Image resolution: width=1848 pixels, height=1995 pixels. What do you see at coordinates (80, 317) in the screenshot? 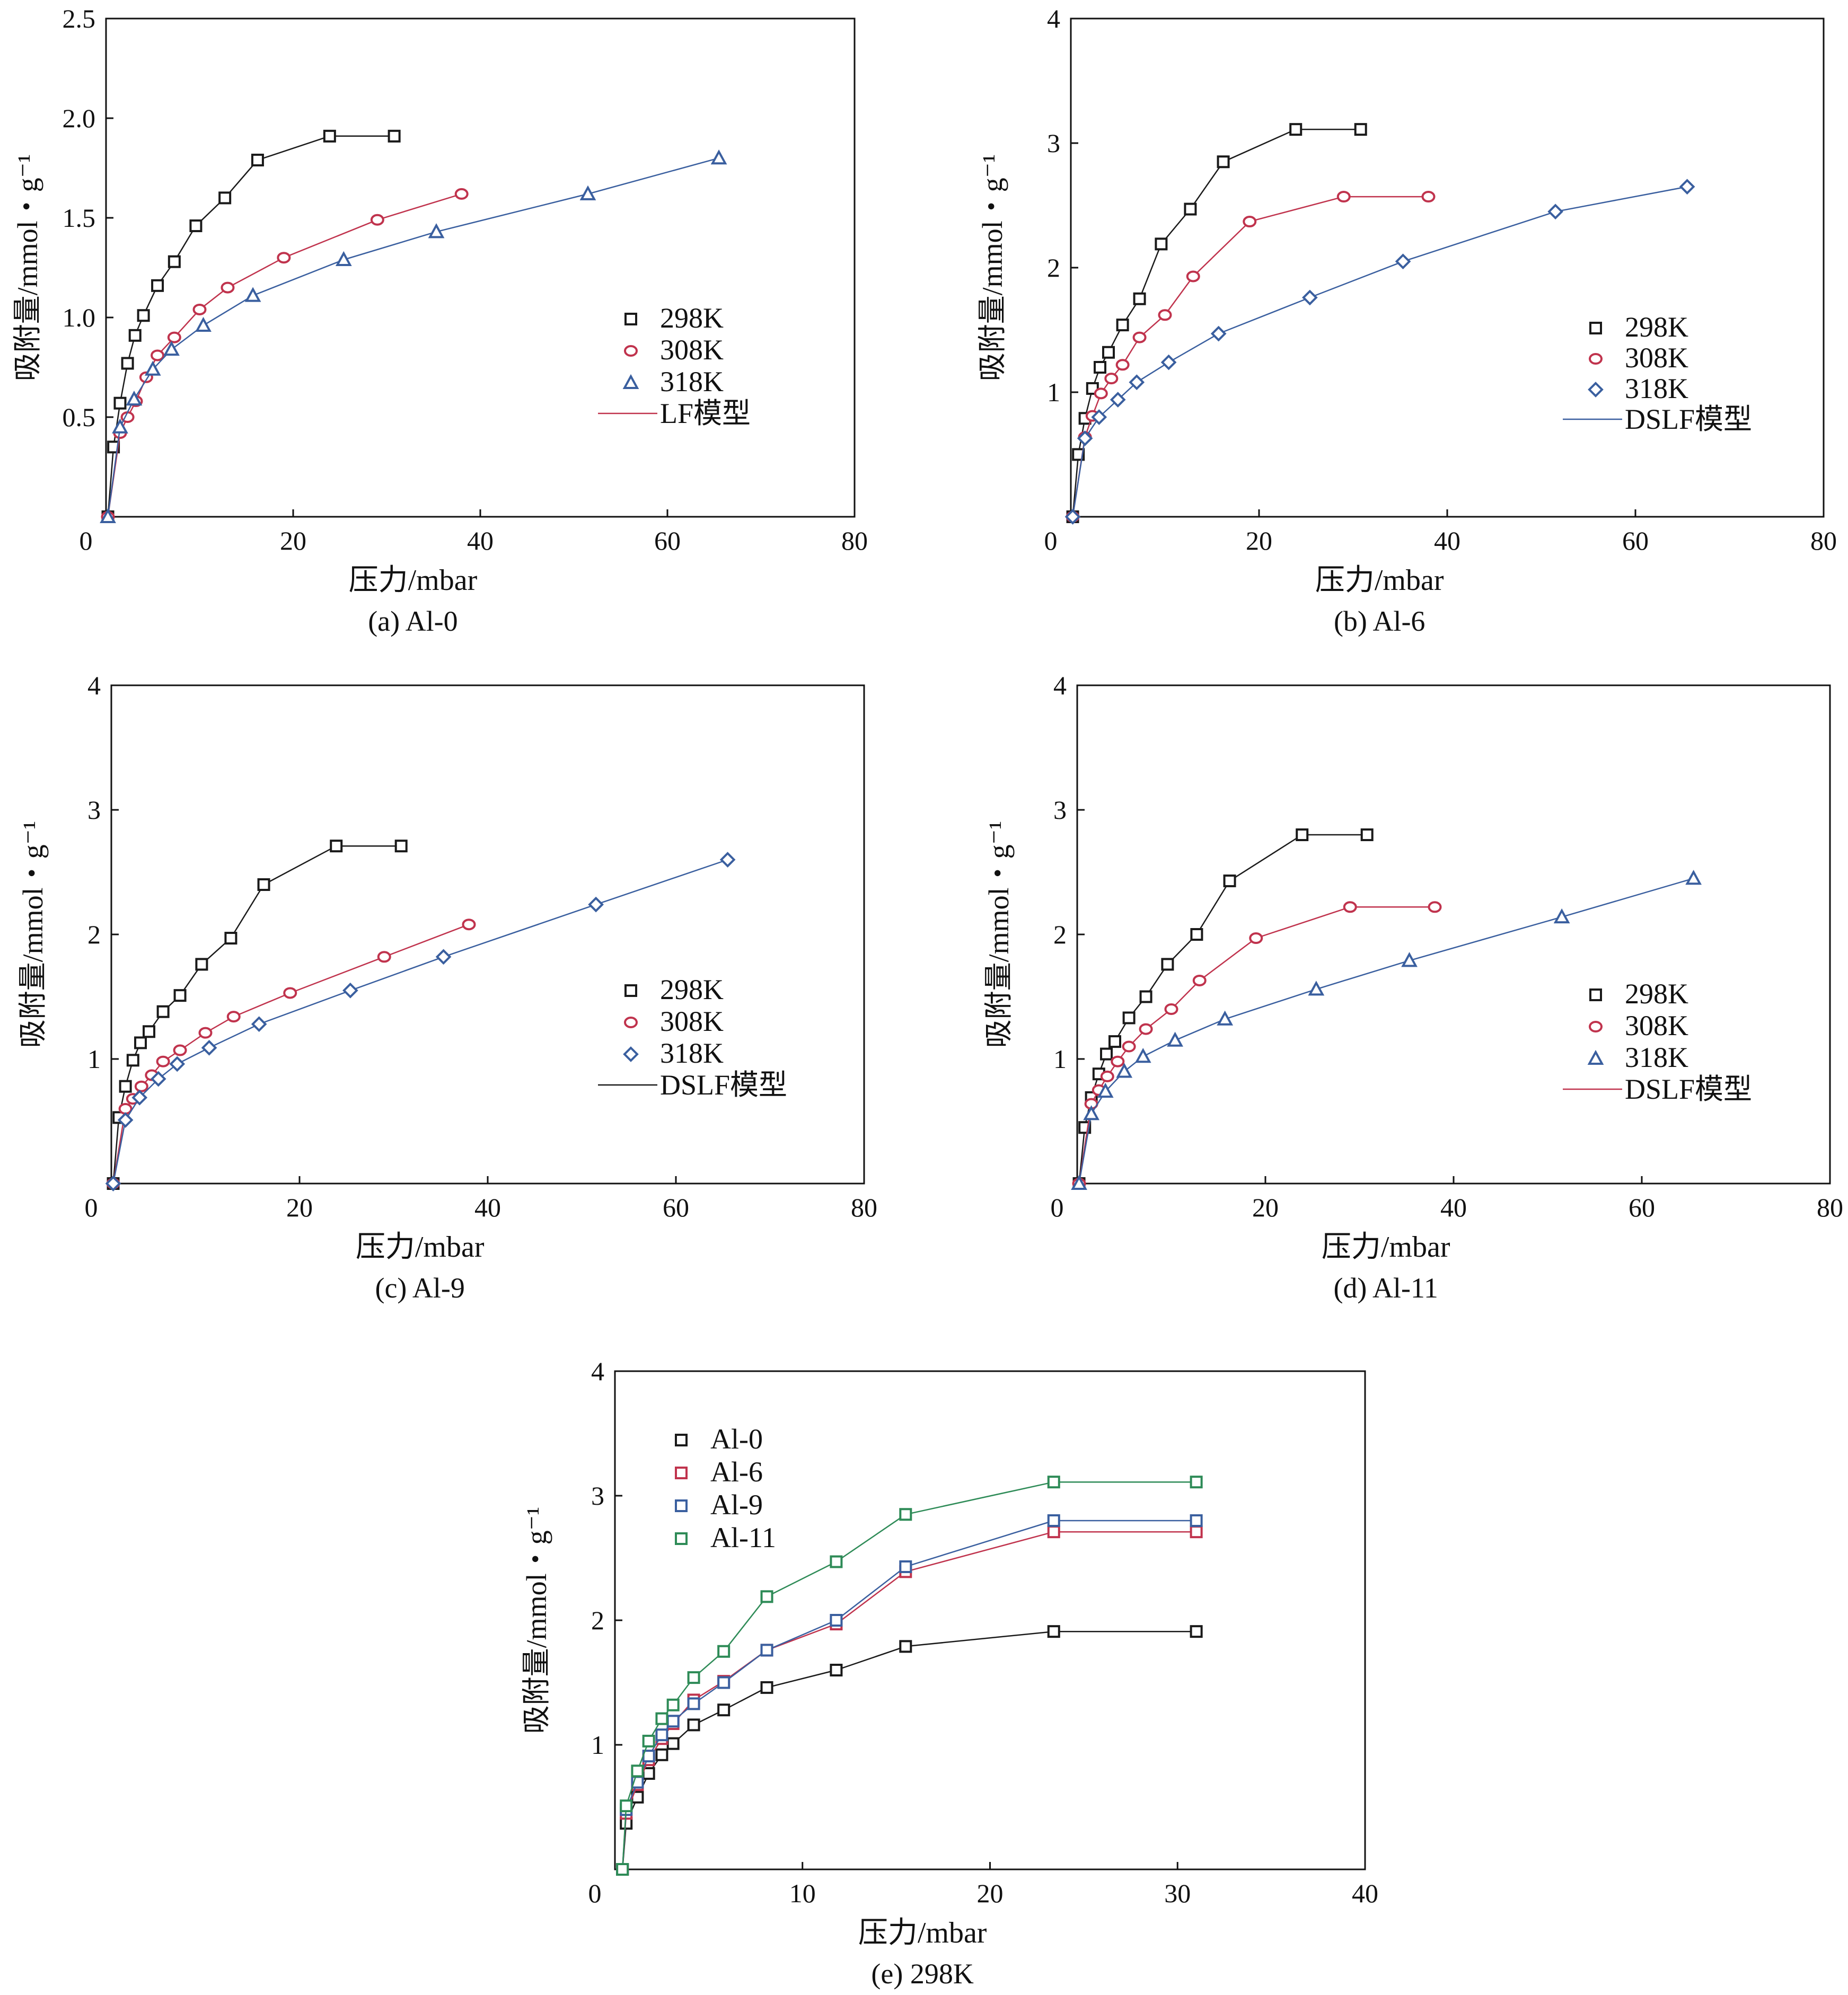
I see `y-tick-label: 1.0` at bounding box center [80, 317].